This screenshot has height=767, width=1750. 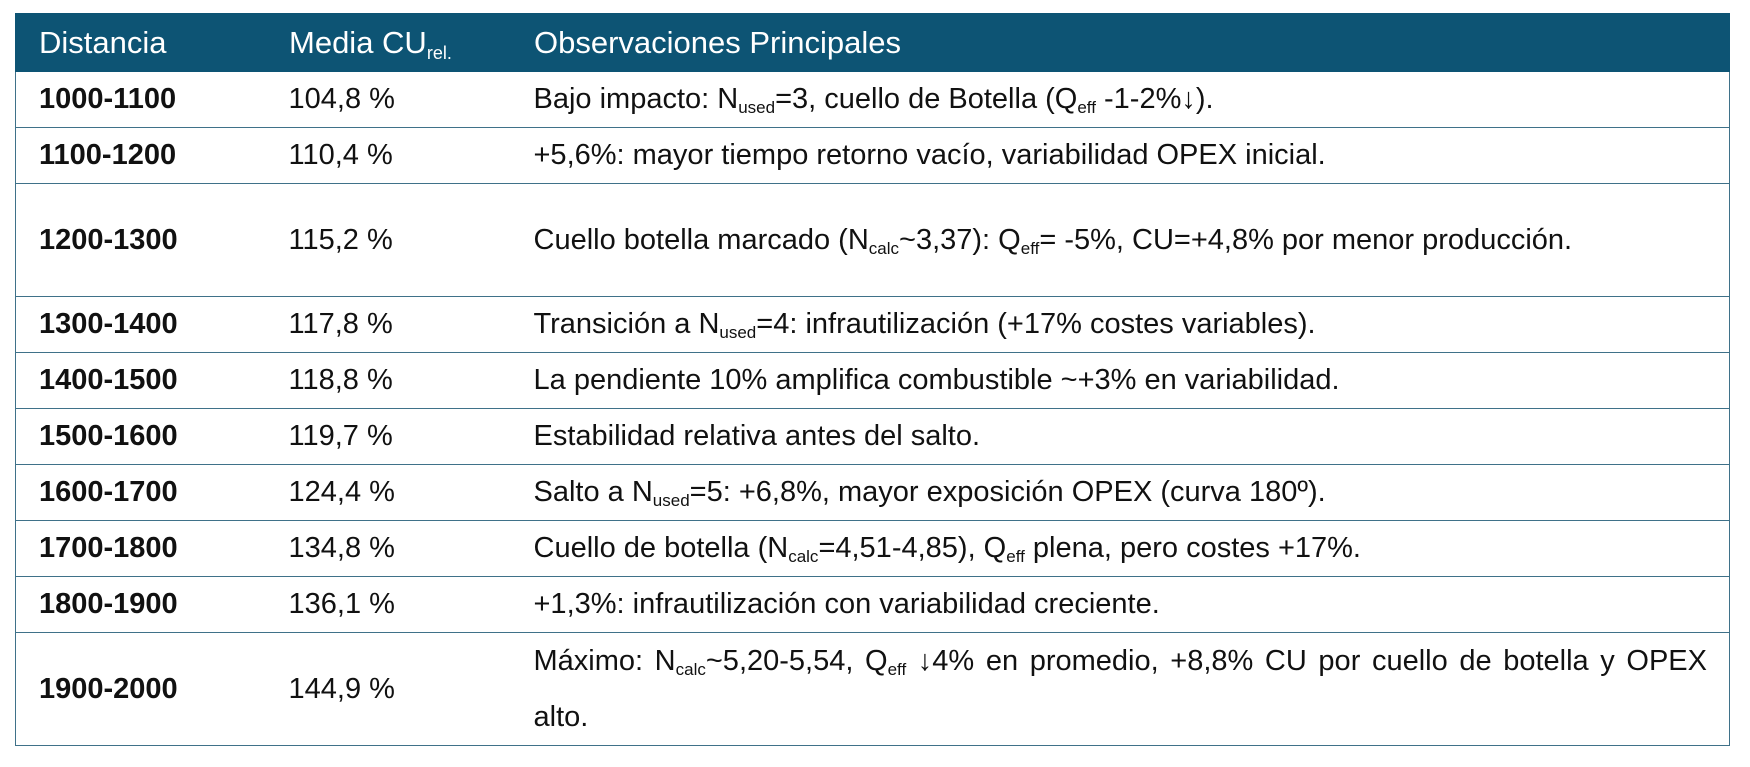 I want to click on cell-media-cu: 117,8 %, so click(x=388, y=324).